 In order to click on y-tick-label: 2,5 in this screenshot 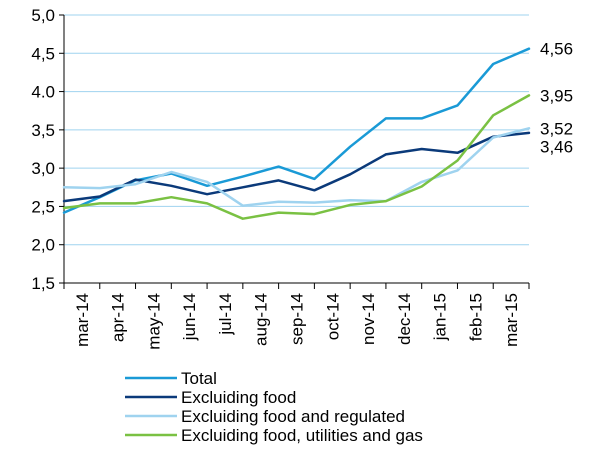, I will do `click(43, 206)`.